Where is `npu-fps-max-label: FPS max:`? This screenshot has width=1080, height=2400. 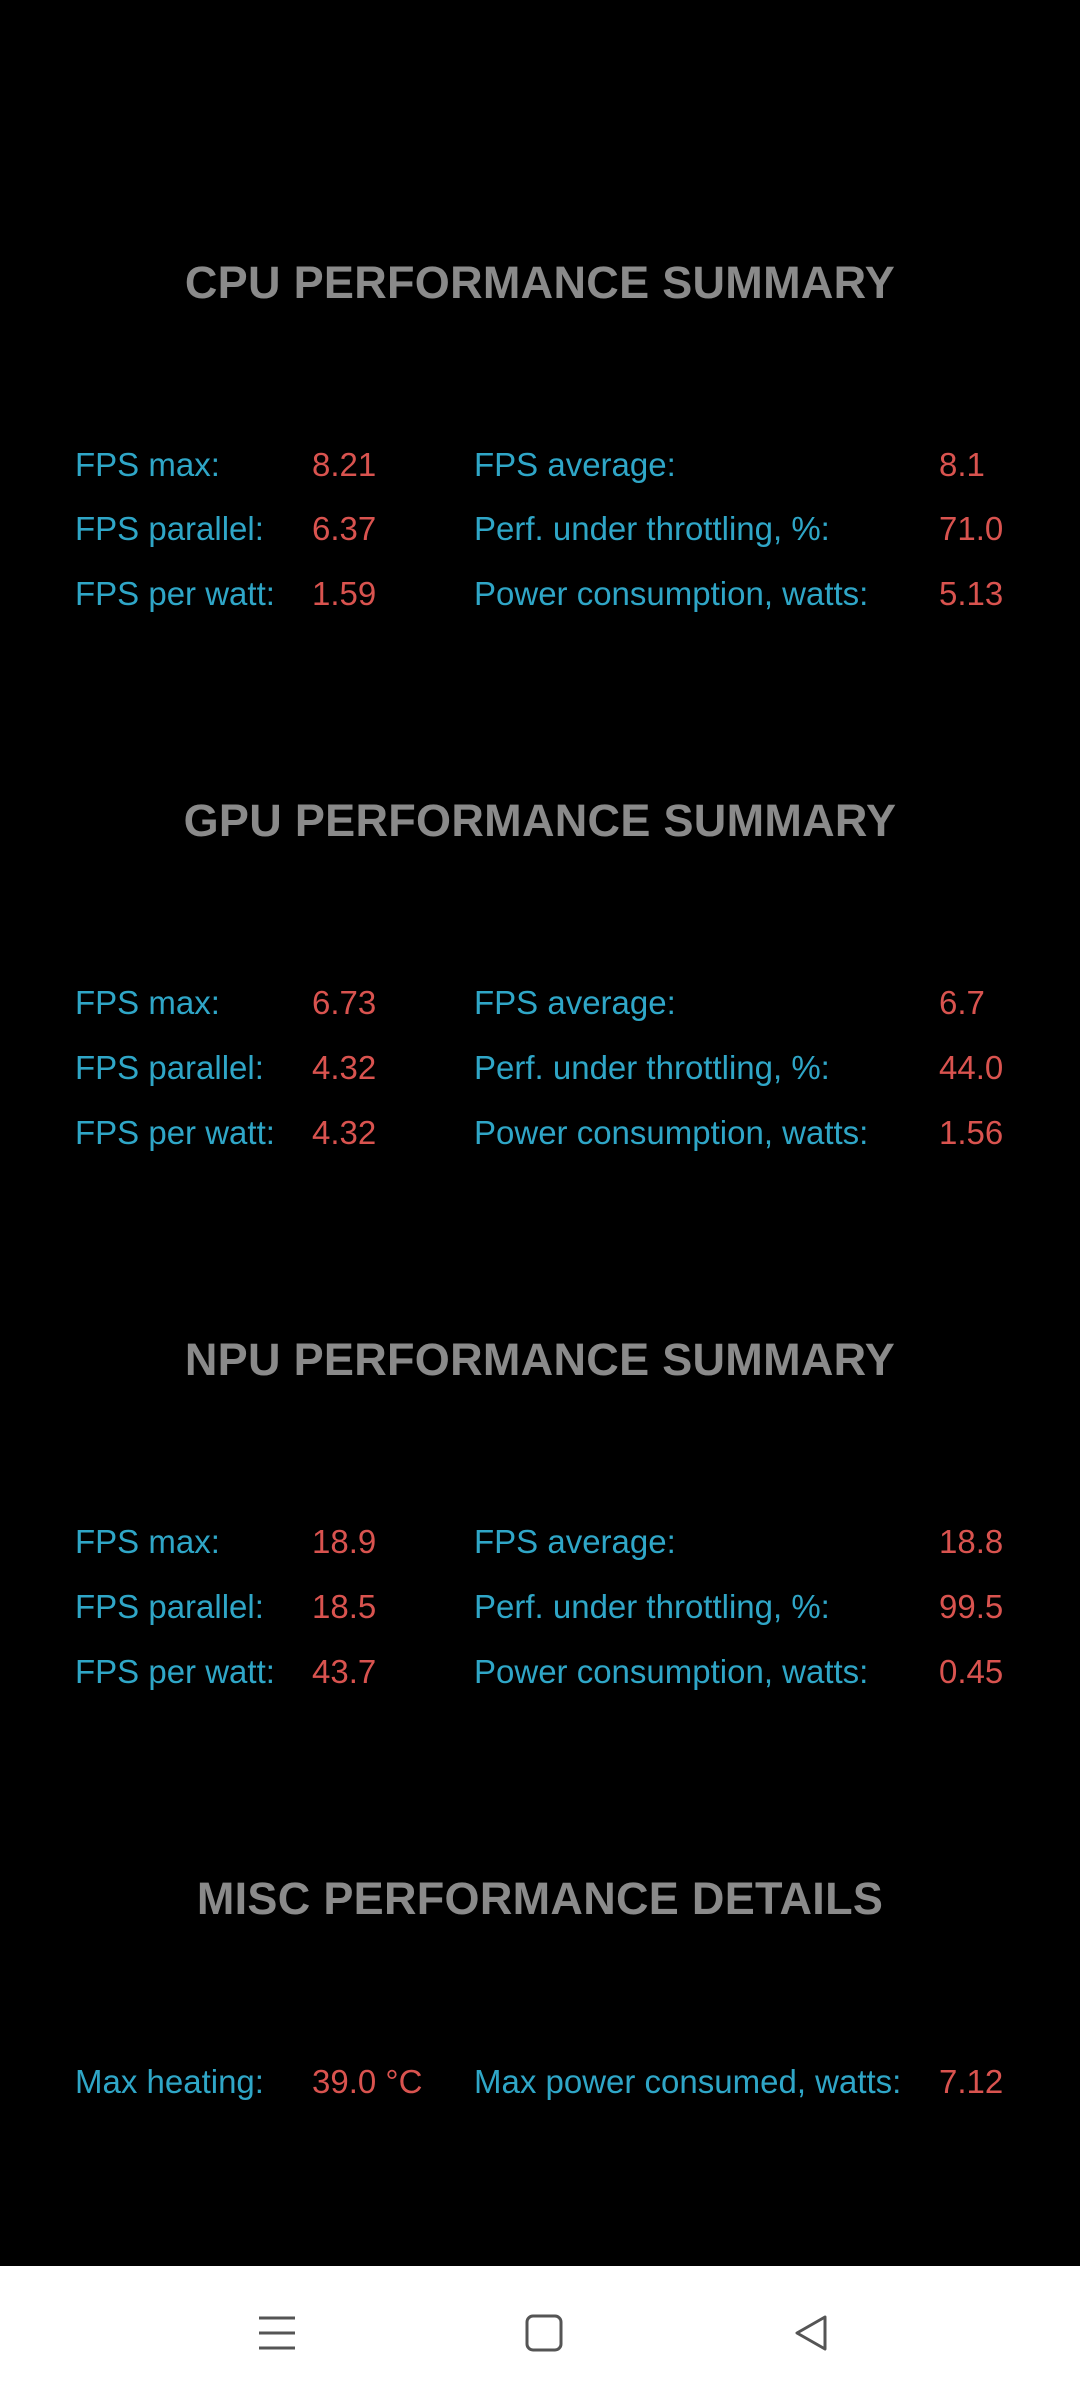 npu-fps-max-label: FPS max: is located at coordinates (147, 1541).